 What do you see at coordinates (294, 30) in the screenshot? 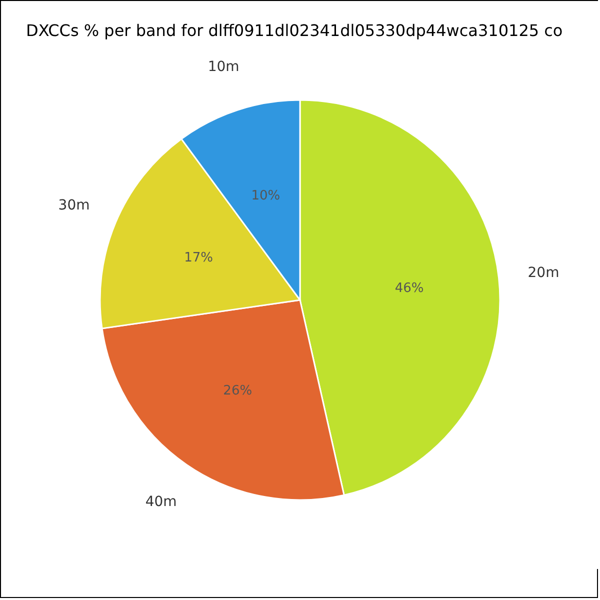
I see `chart-title: DXCCs % per band for dlff0911dl02341dl05330dp44wca310125 co` at bounding box center [294, 30].